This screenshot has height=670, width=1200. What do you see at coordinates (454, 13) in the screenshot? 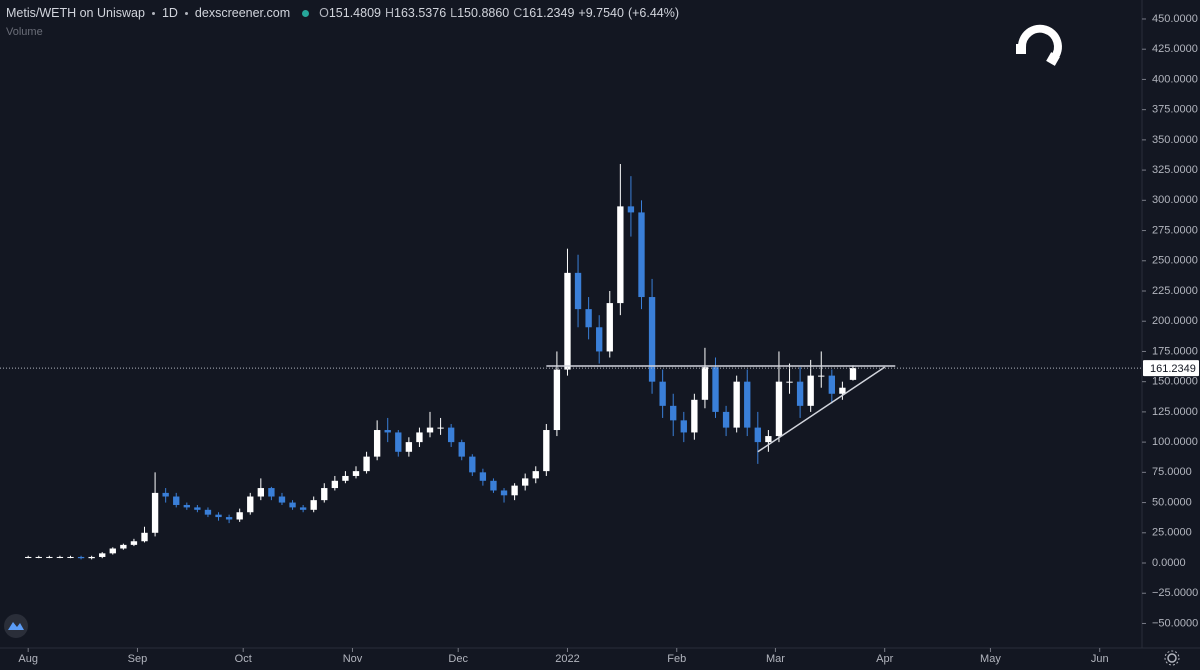
I see `ohlc-label: L` at bounding box center [454, 13].